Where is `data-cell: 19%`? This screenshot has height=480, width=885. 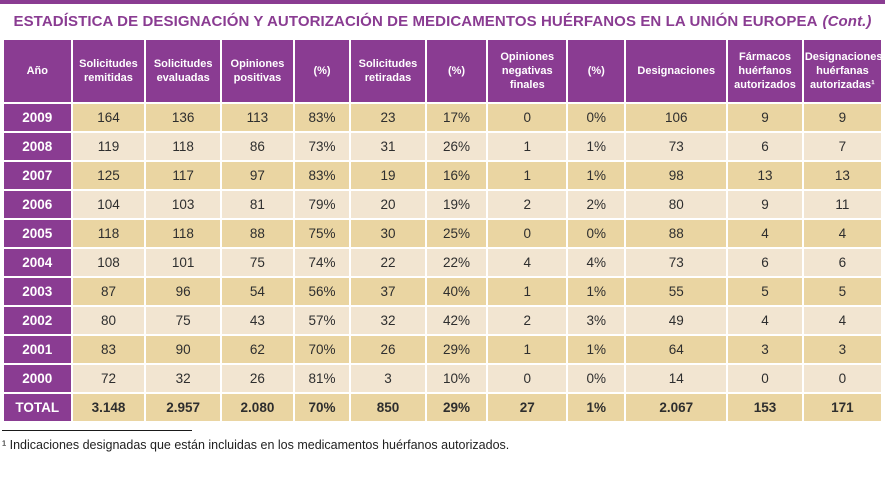
data-cell: 19% is located at coordinates (456, 204).